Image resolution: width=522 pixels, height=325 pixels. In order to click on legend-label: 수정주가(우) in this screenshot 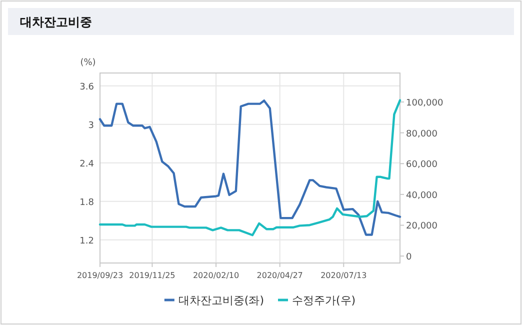, I will do `click(324, 300)`.